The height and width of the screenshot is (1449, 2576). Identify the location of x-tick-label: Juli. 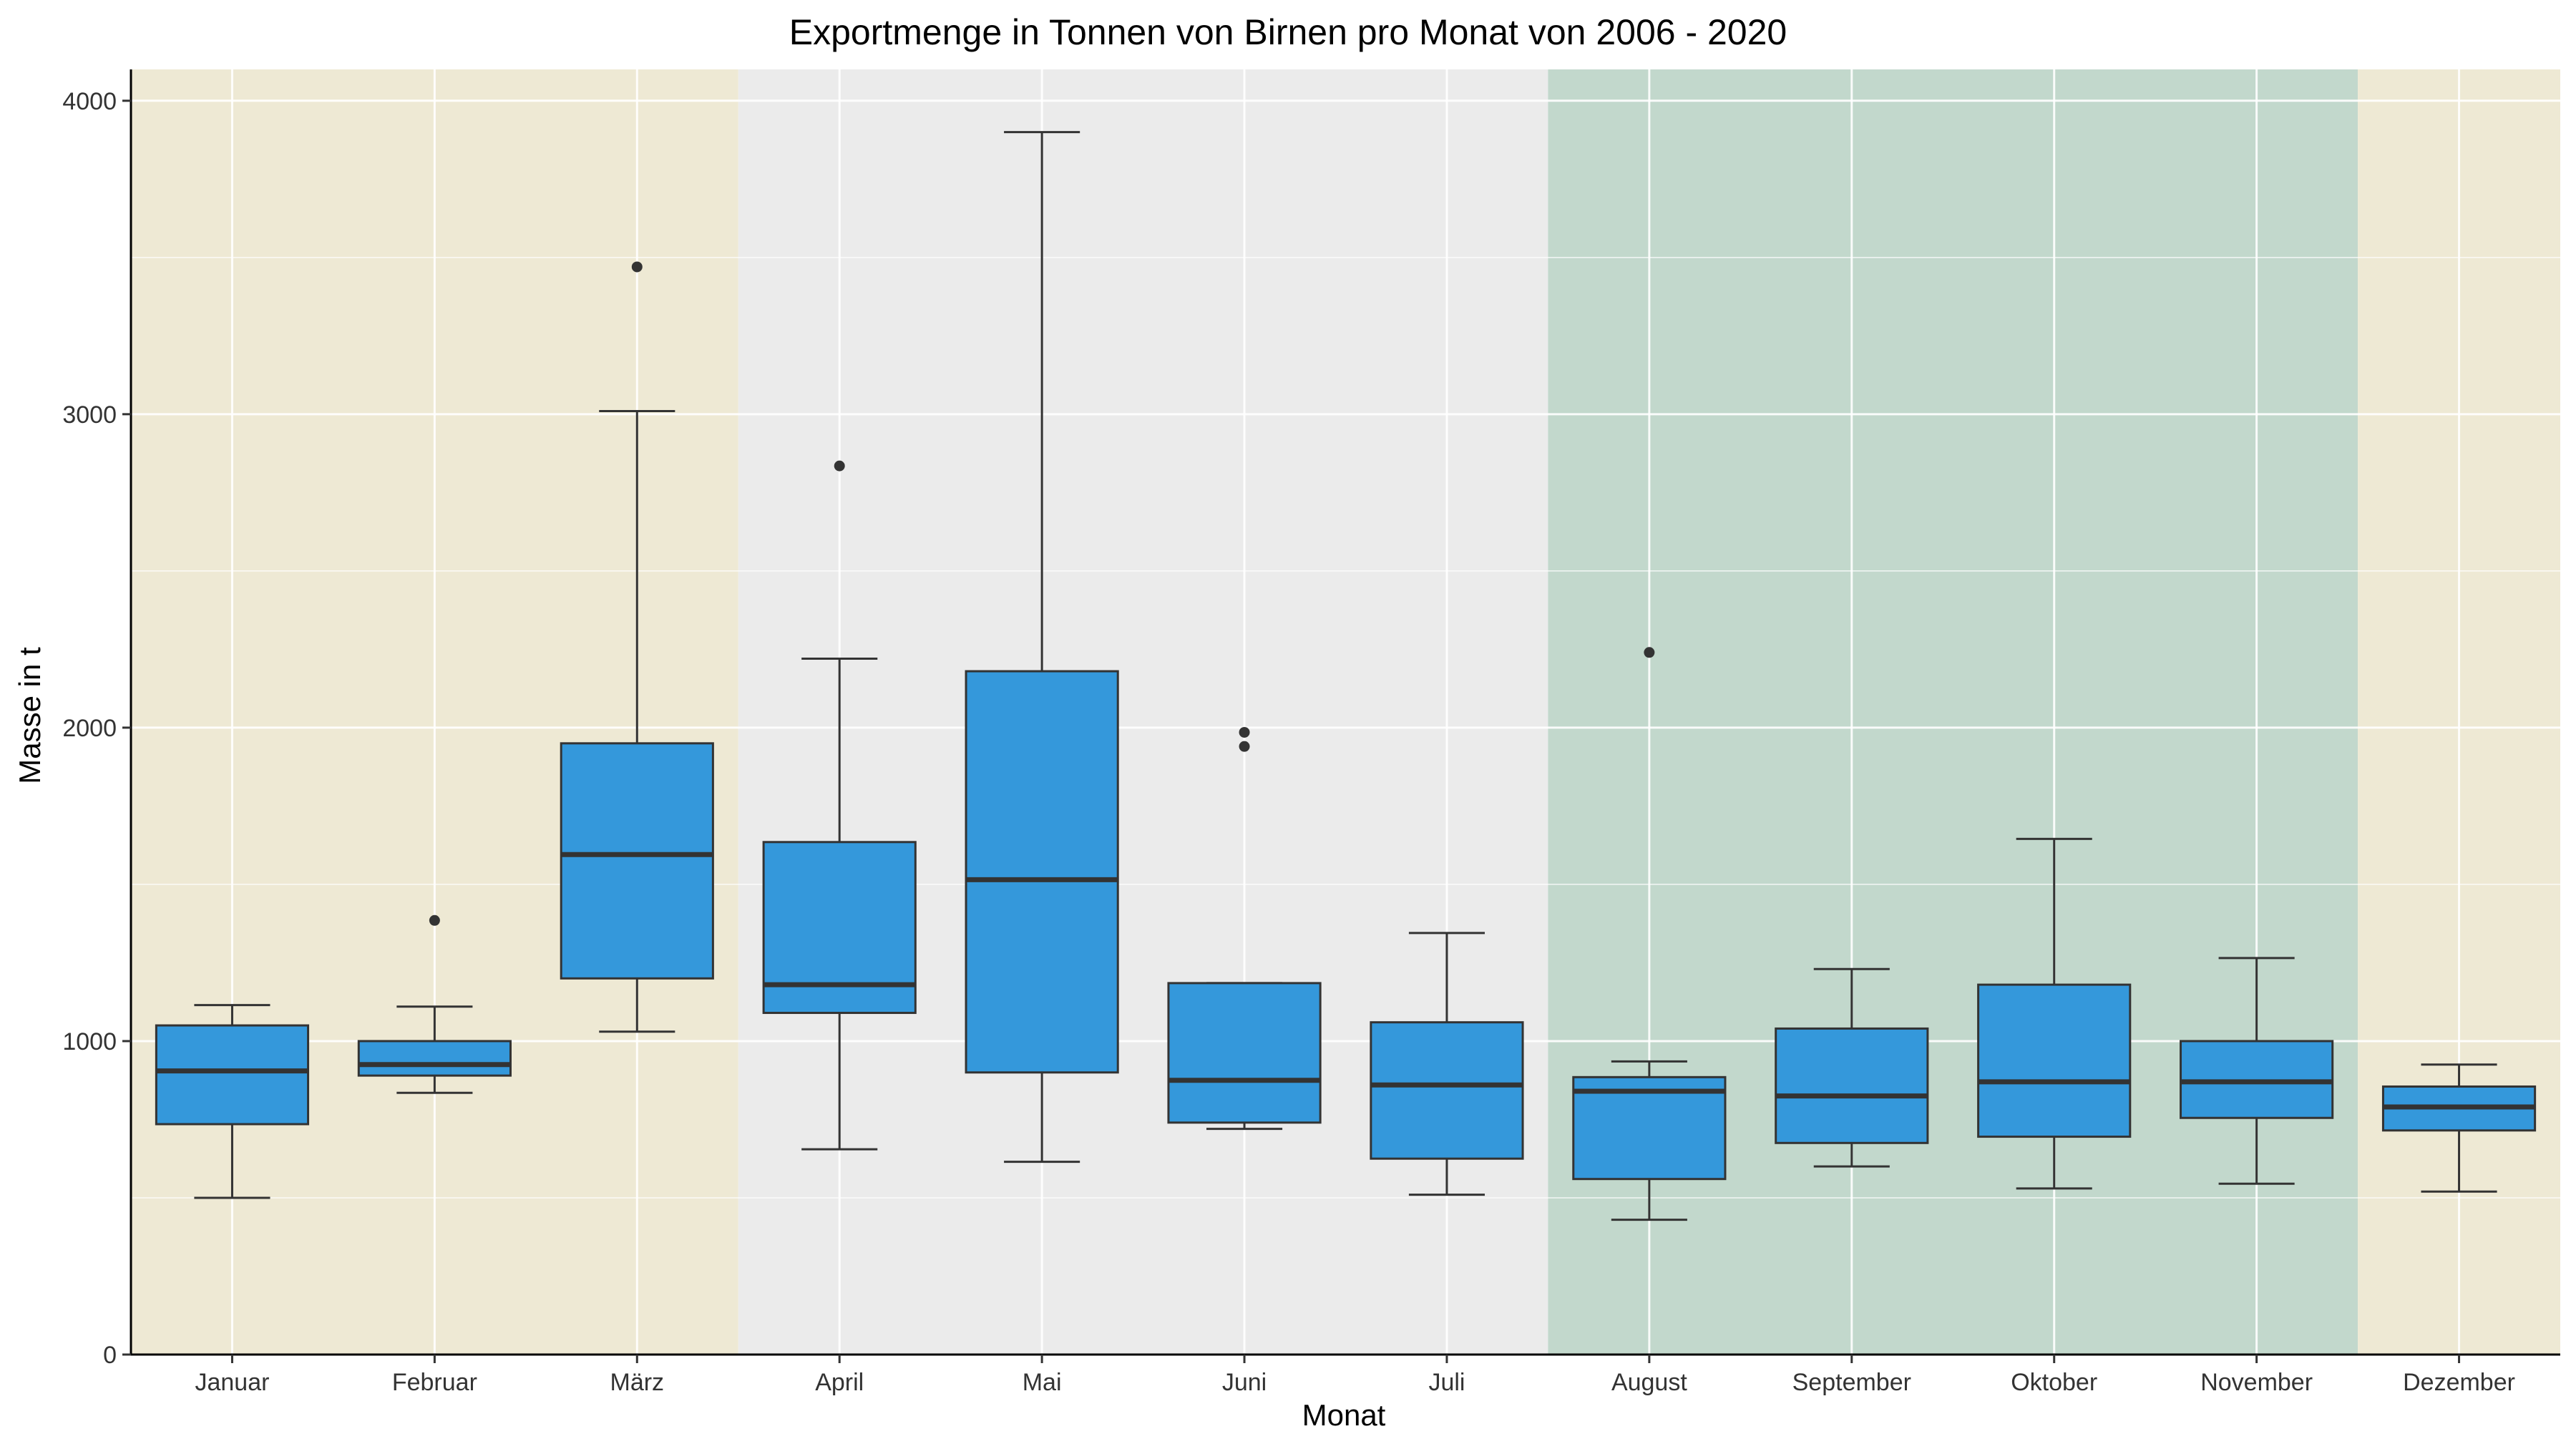
(1446, 1382).